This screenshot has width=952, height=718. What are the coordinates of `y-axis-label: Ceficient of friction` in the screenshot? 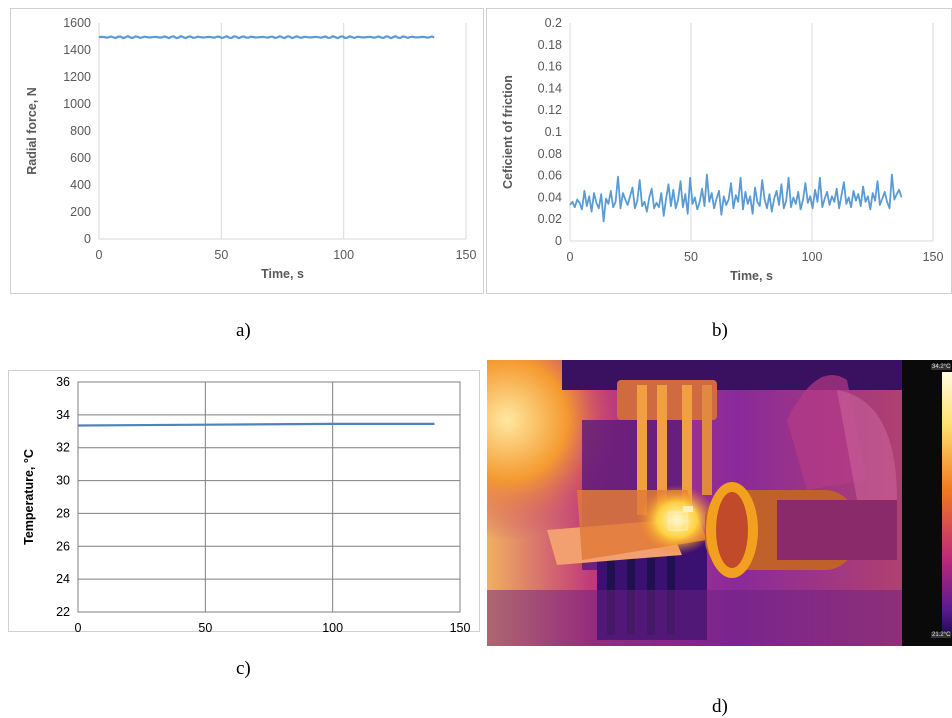 It's located at (508, 132).